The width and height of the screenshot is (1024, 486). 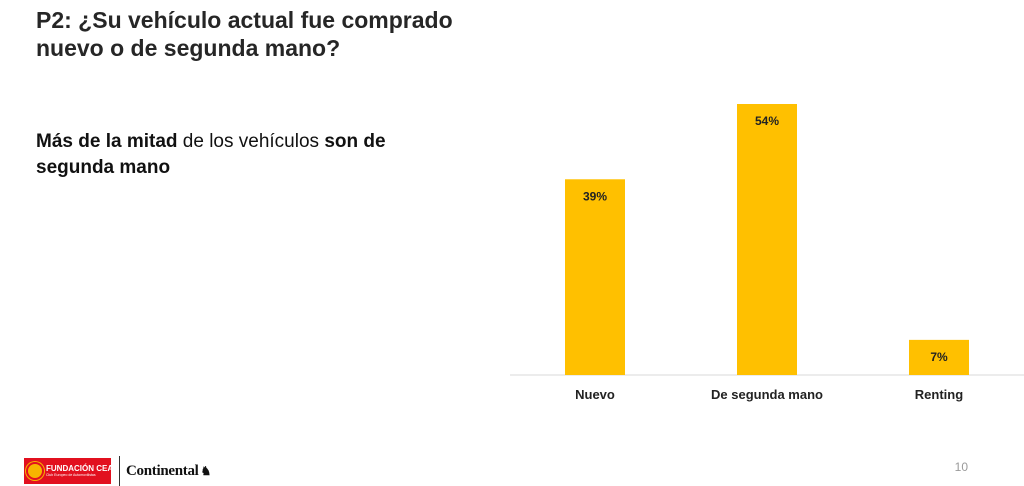 I want to click on subtitle-bold-2: son de segunda mano, so click(x=211, y=154).